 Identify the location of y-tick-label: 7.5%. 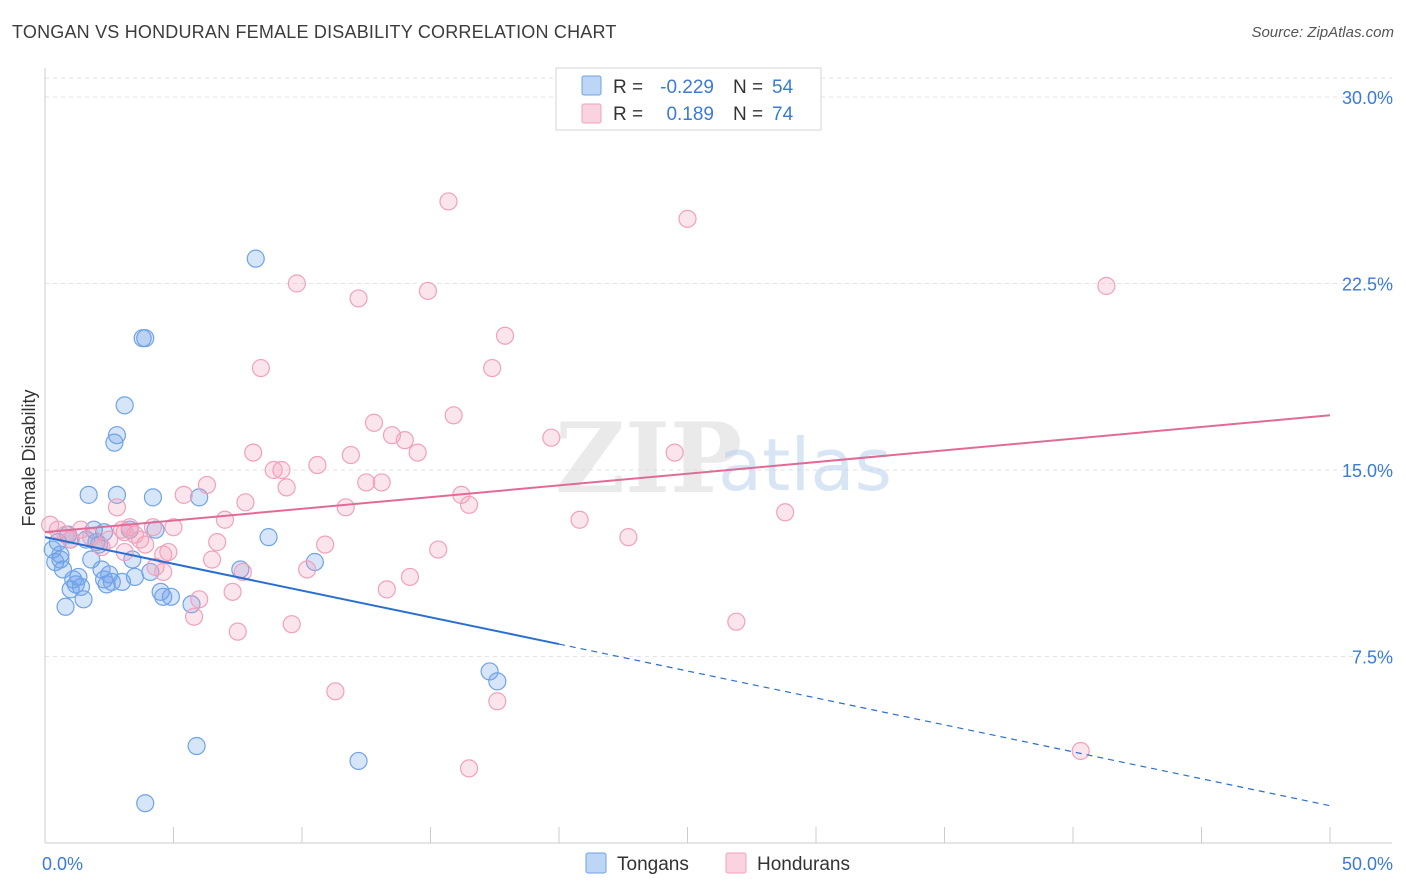
(1372, 658).